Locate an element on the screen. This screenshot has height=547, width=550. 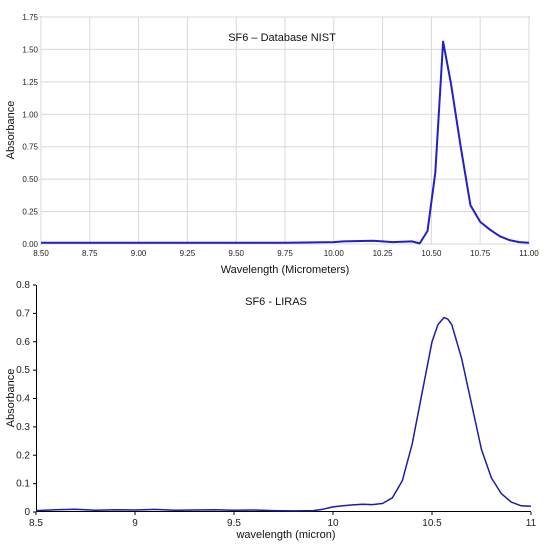
x-tick-label: 9.50 is located at coordinates (236, 253).